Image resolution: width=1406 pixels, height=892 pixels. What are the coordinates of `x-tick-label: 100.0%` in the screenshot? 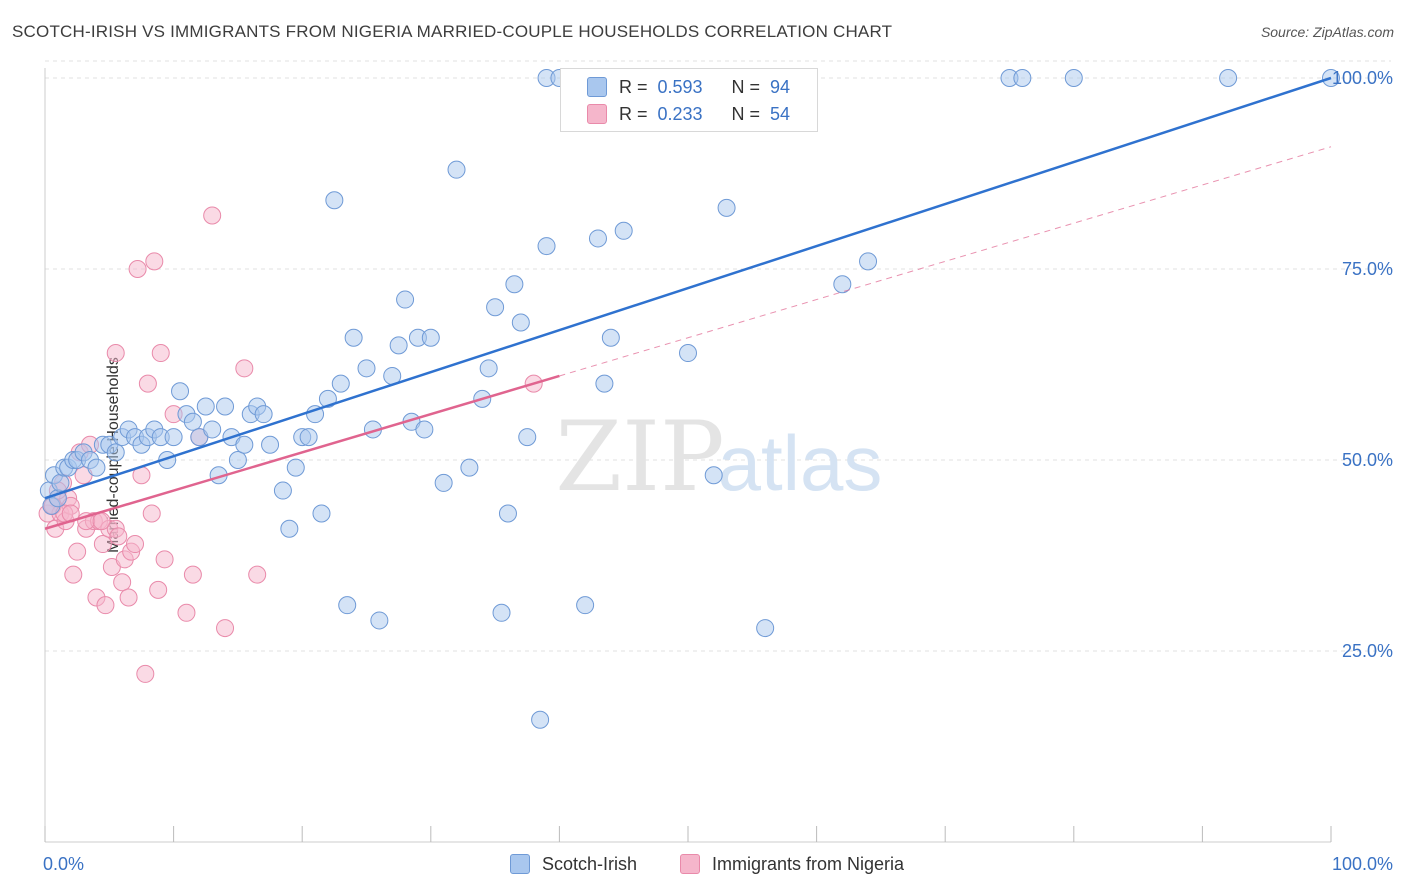 It's located at (1362, 864).